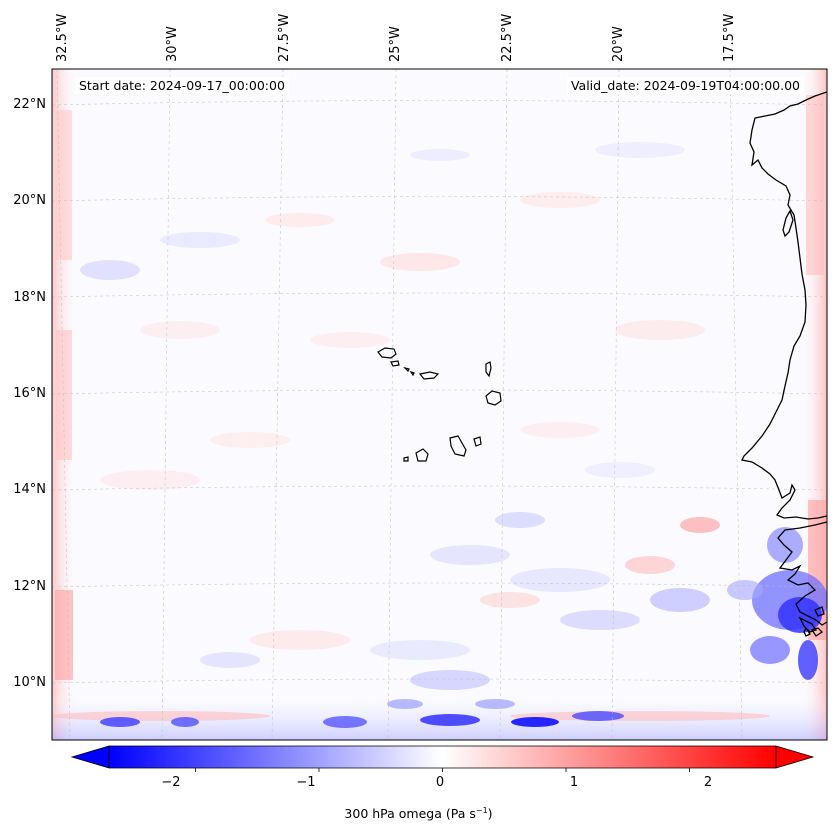 This screenshot has height=839, width=837. I want to click on african-coastline, so click(784, 353).